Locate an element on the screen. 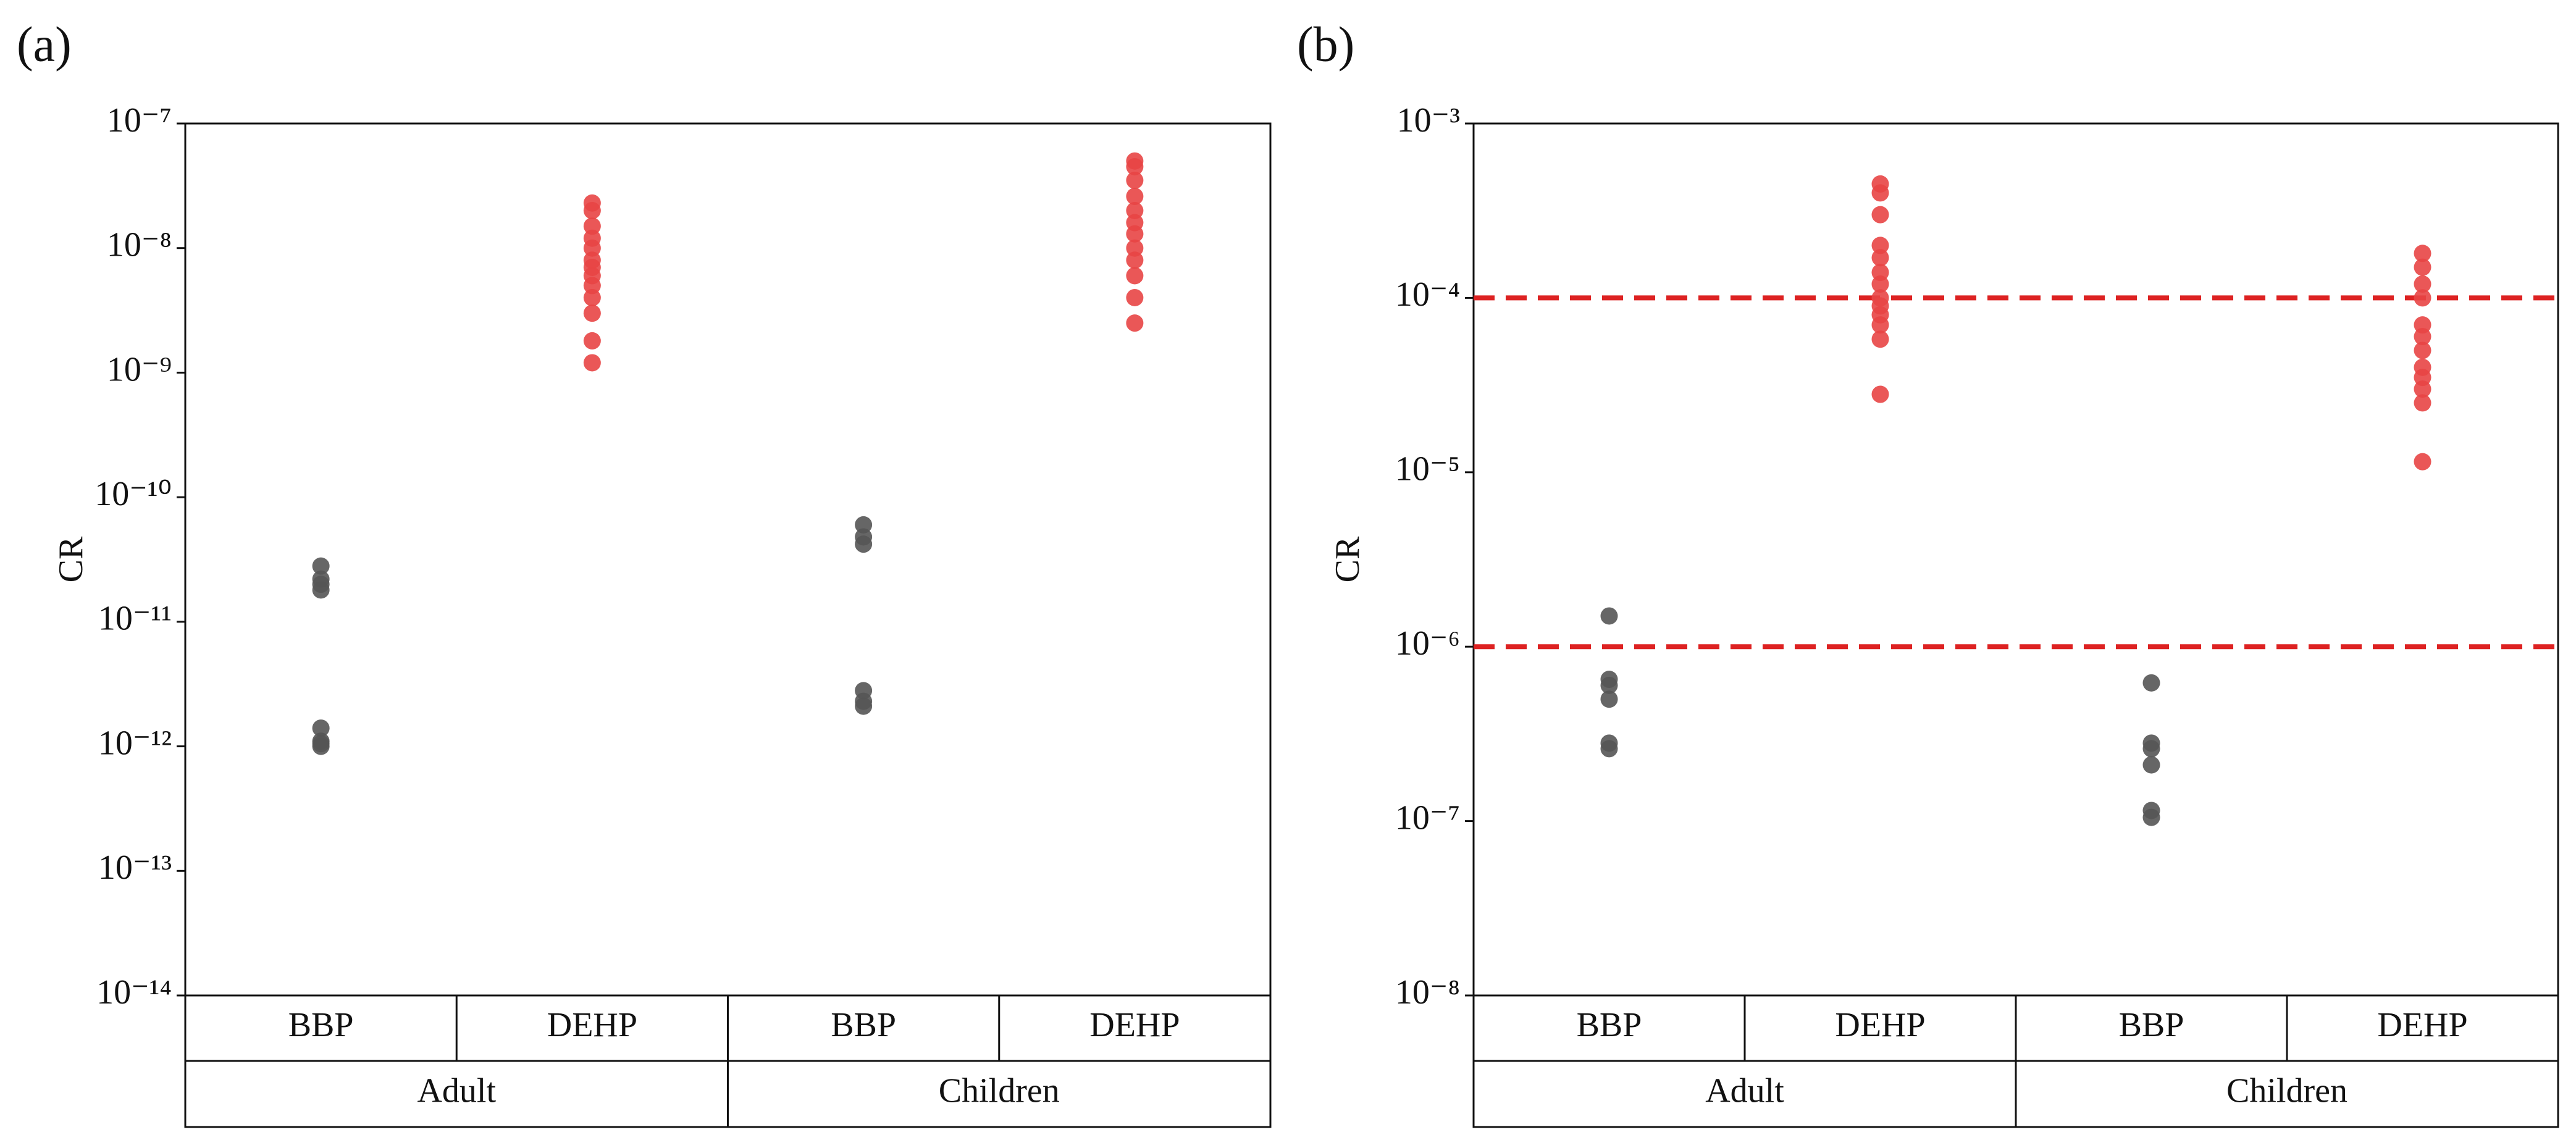 The image size is (2576, 1148). y-tick-label: 10⁻⁴ is located at coordinates (1427, 295).